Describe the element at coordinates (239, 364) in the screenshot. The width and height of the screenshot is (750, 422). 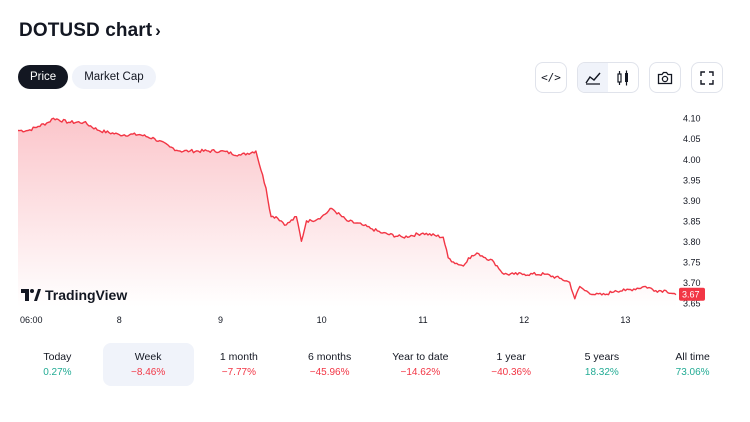
I see `period-1-month: 1 month −7.77%` at that location.